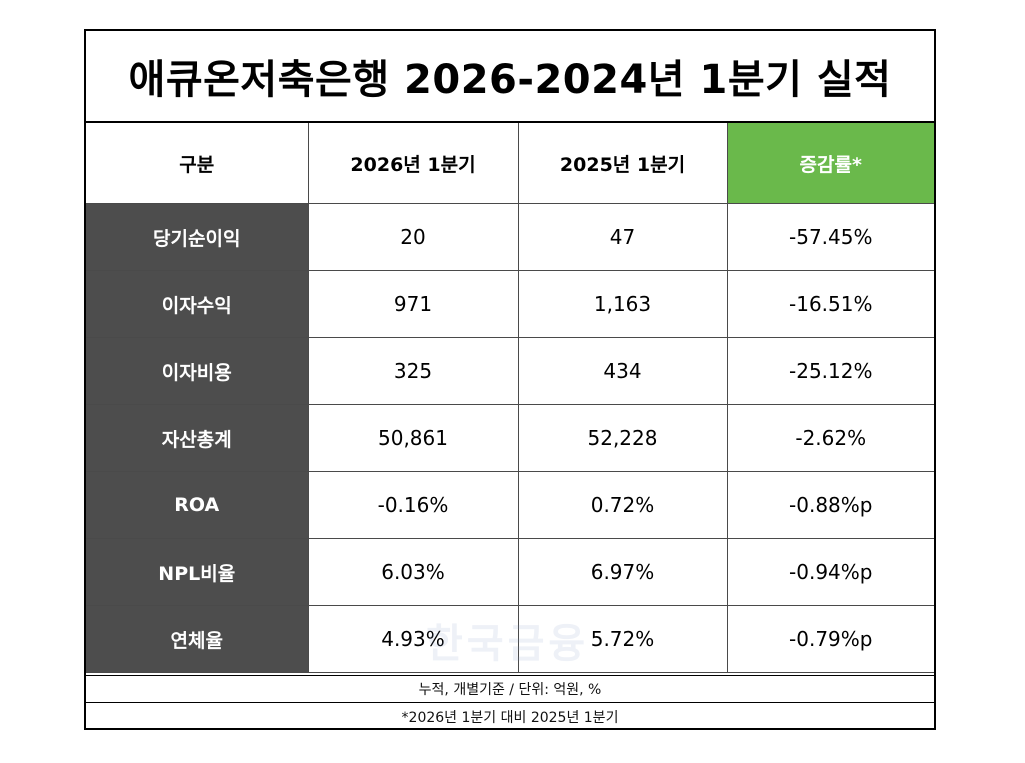 This screenshot has width=1025, height=763. I want to click on cell-2025: 1,163, so click(622, 304).